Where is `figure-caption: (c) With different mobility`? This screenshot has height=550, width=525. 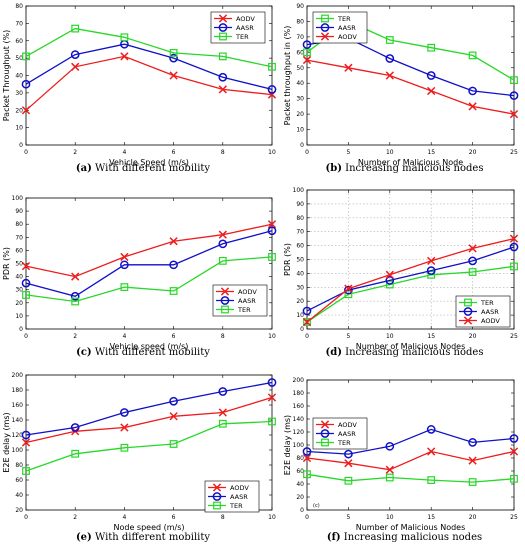 figure-caption: (c) With different mobility is located at coordinates (143, 352).